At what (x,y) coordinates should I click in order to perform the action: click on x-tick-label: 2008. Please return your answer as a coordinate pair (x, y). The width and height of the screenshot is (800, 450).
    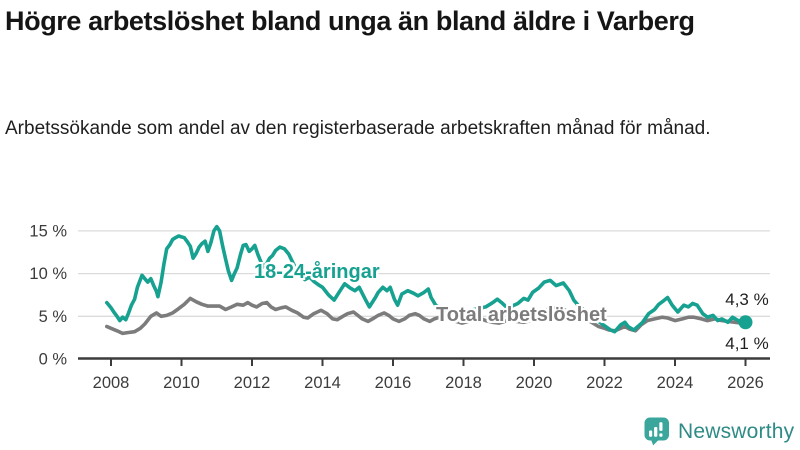
    Looking at the image, I should click on (111, 383).